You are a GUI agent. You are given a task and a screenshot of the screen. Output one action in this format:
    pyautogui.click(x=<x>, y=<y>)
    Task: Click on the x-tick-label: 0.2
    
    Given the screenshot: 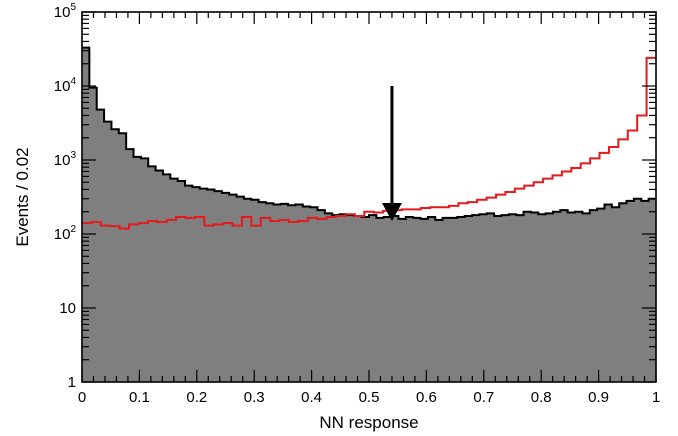 What is the action you would take?
    pyautogui.click(x=196, y=397)
    